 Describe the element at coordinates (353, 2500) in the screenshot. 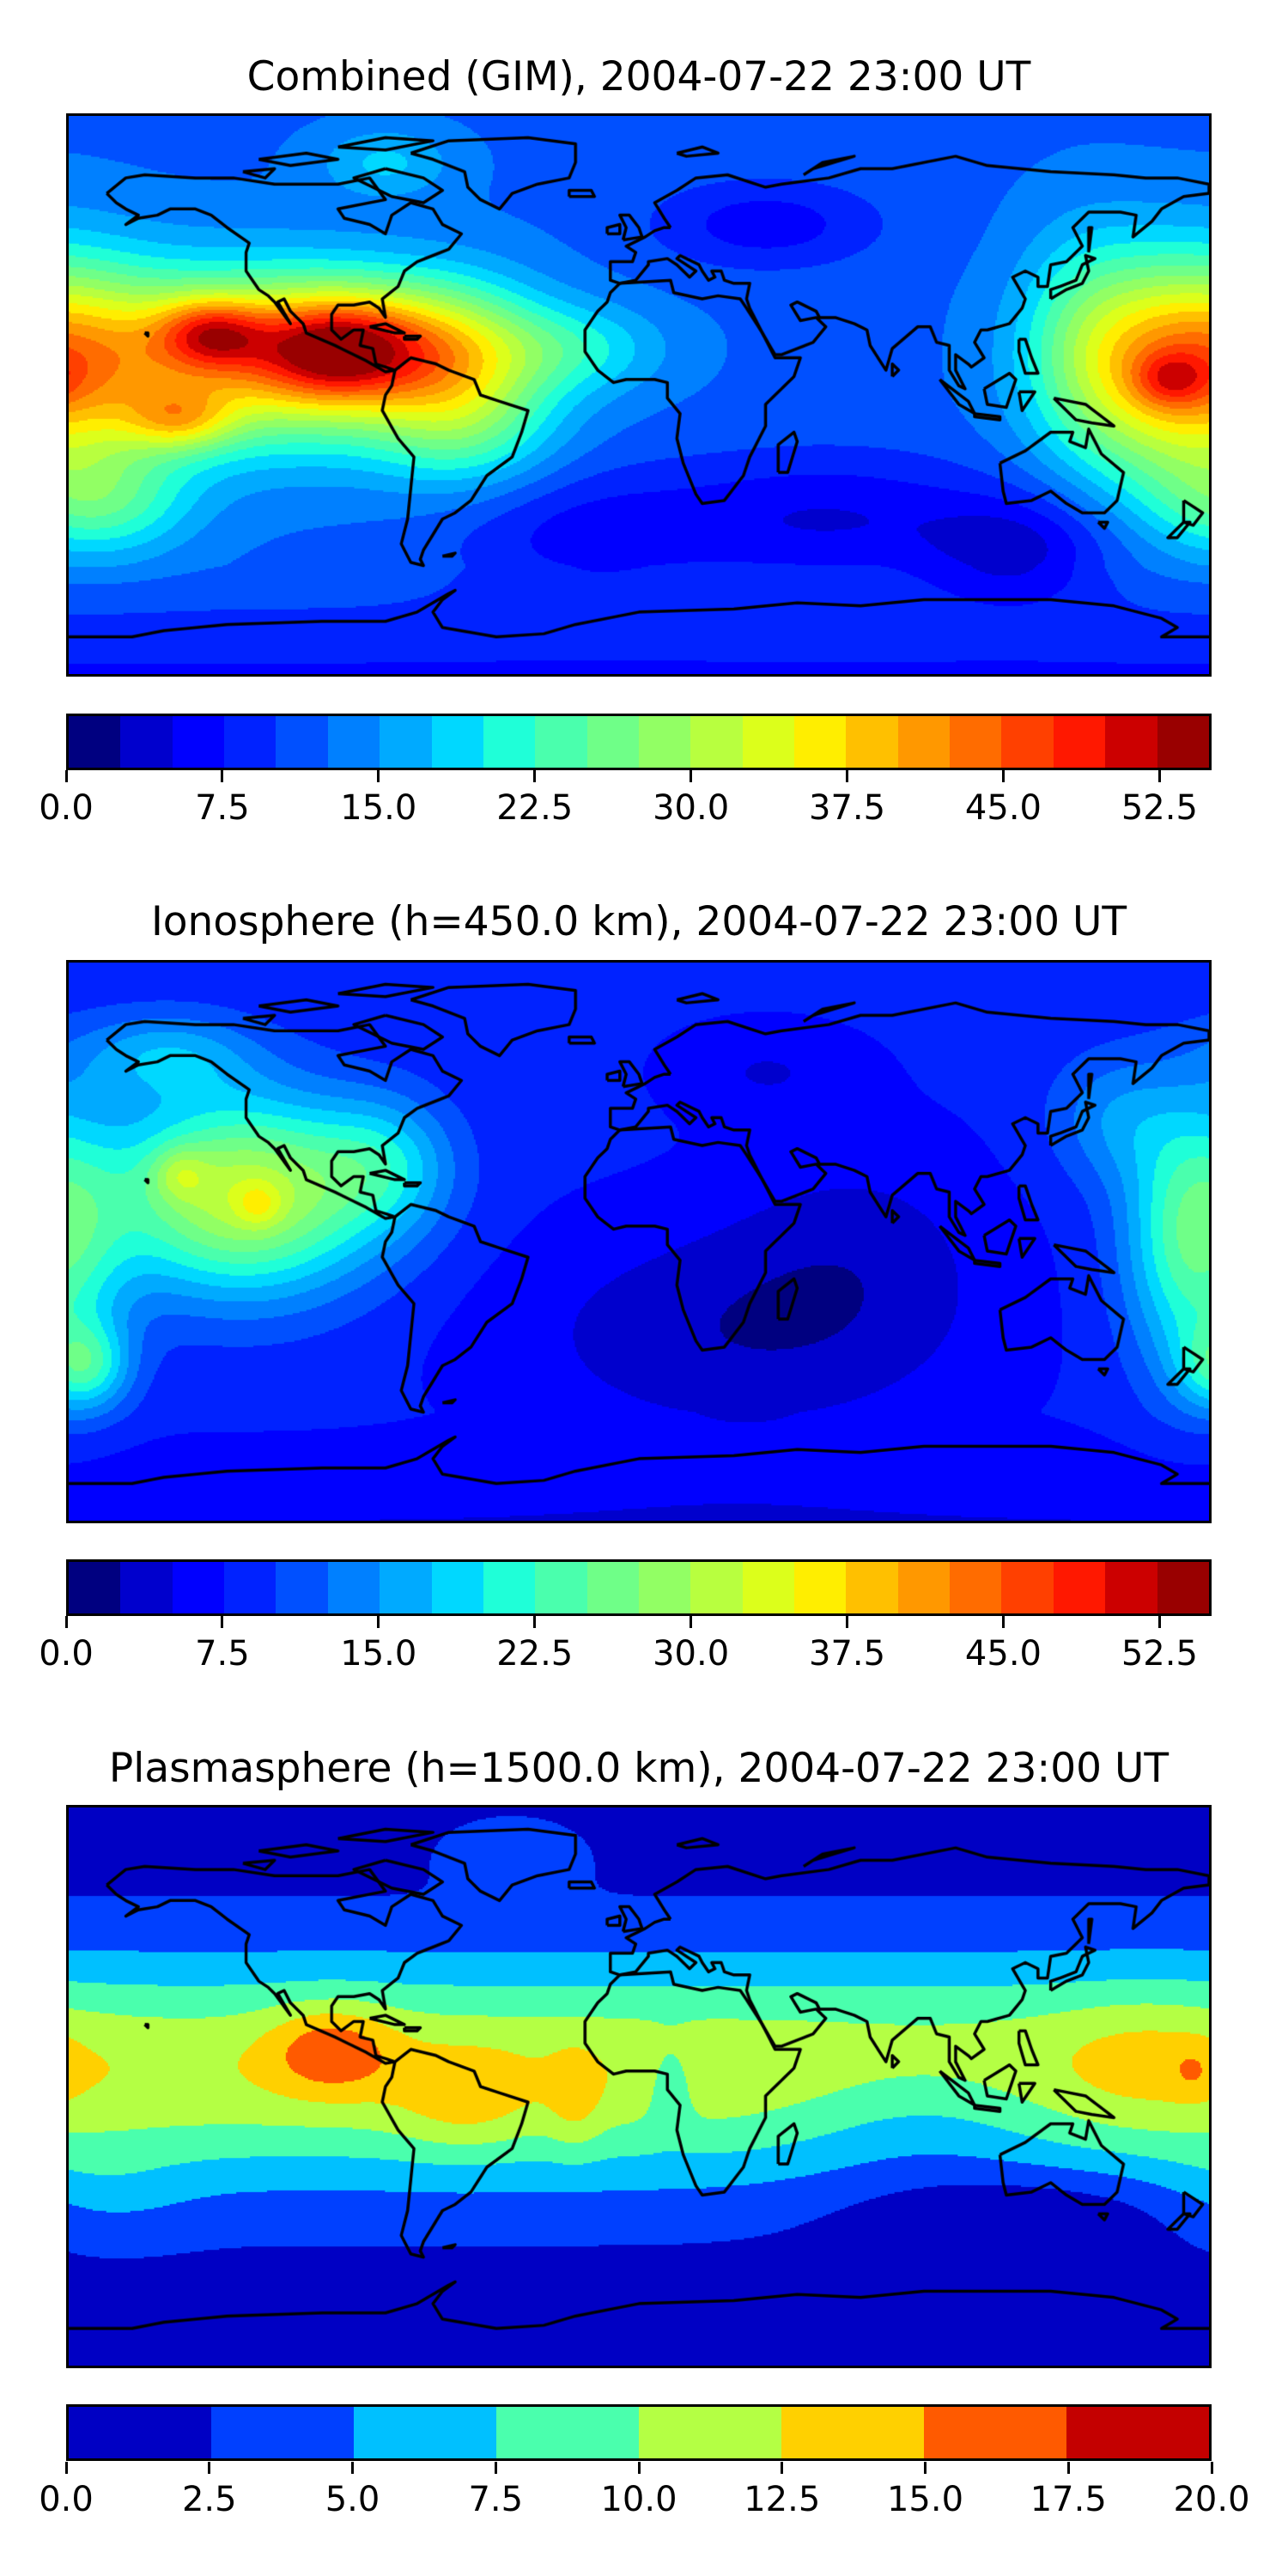

I see `colorbar-tick-label: 5.0` at that location.